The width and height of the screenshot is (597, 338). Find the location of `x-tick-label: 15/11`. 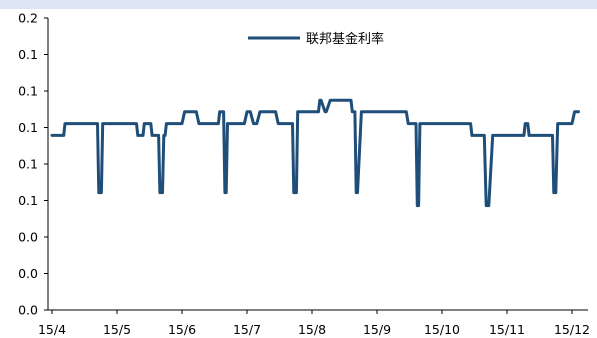

x-tick-label: 15/11 is located at coordinates (507, 329).